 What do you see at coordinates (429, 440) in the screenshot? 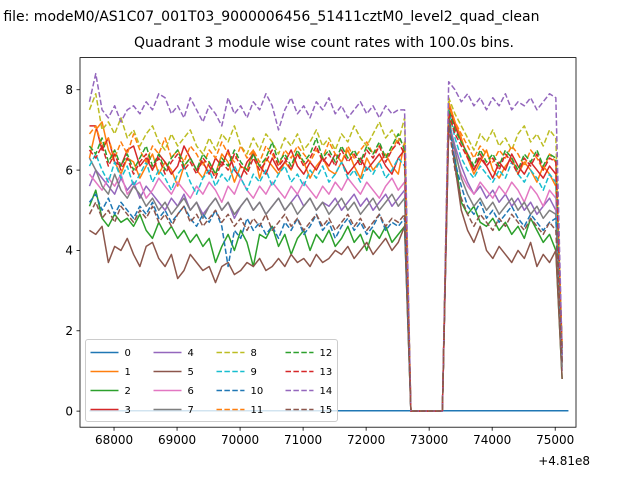
I see `x-tick-label: 73000` at bounding box center [429, 440].